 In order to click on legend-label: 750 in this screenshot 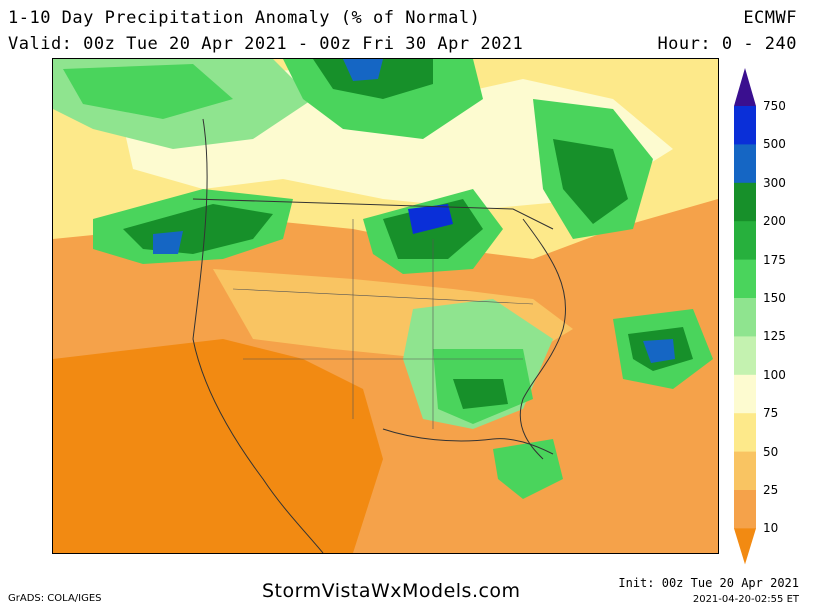, I will do `click(774, 106)`.